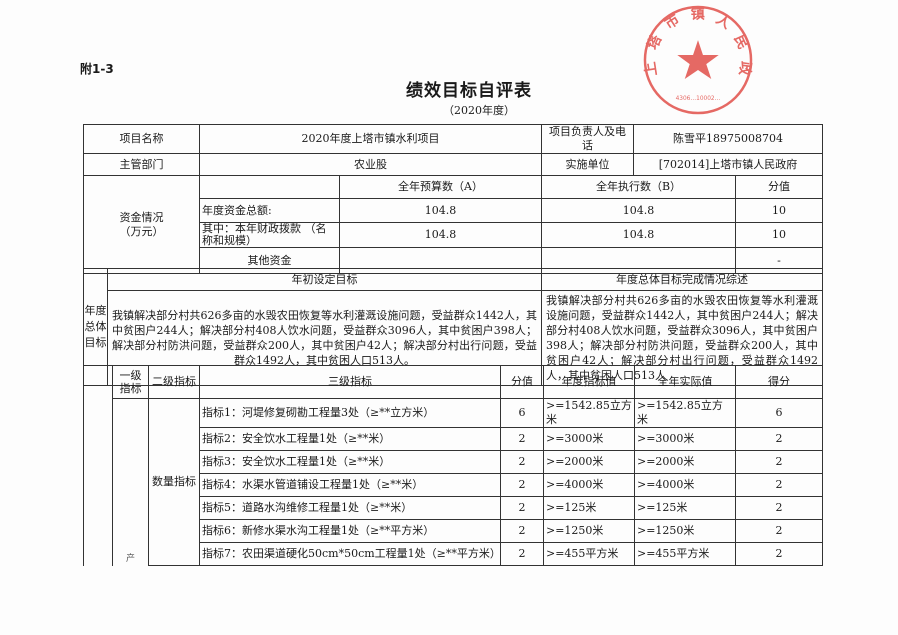  What do you see at coordinates (685, 413) in the screenshot?
I see `indicator-actual: >=1542.85立方米` at bounding box center [685, 413].